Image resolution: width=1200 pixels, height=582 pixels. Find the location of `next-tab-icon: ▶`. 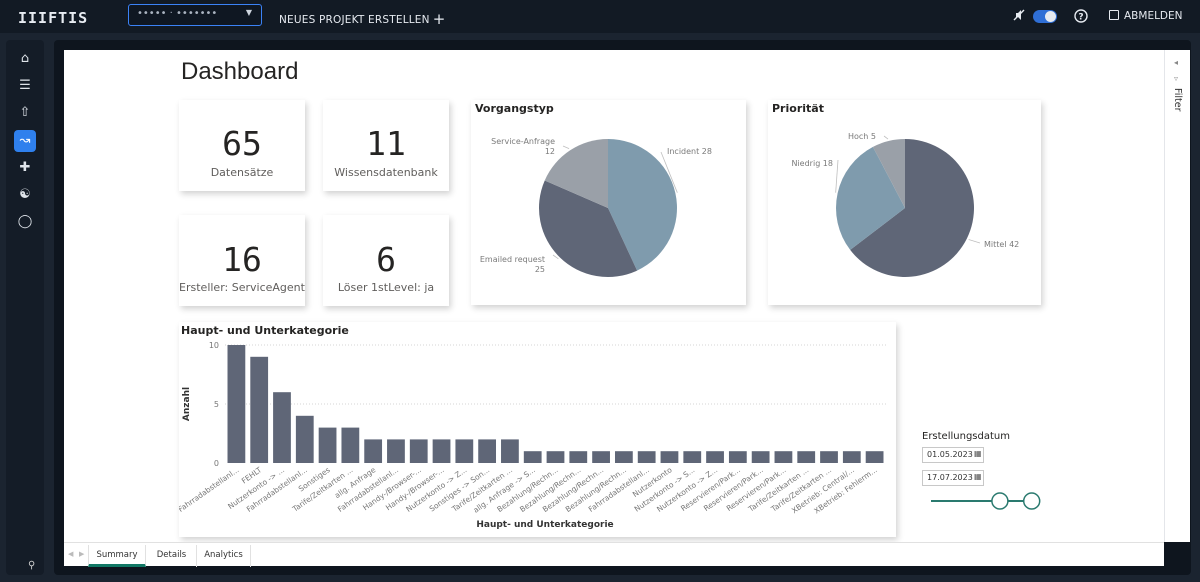

next-tab-icon: ▶ is located at coordinates (82, 554).